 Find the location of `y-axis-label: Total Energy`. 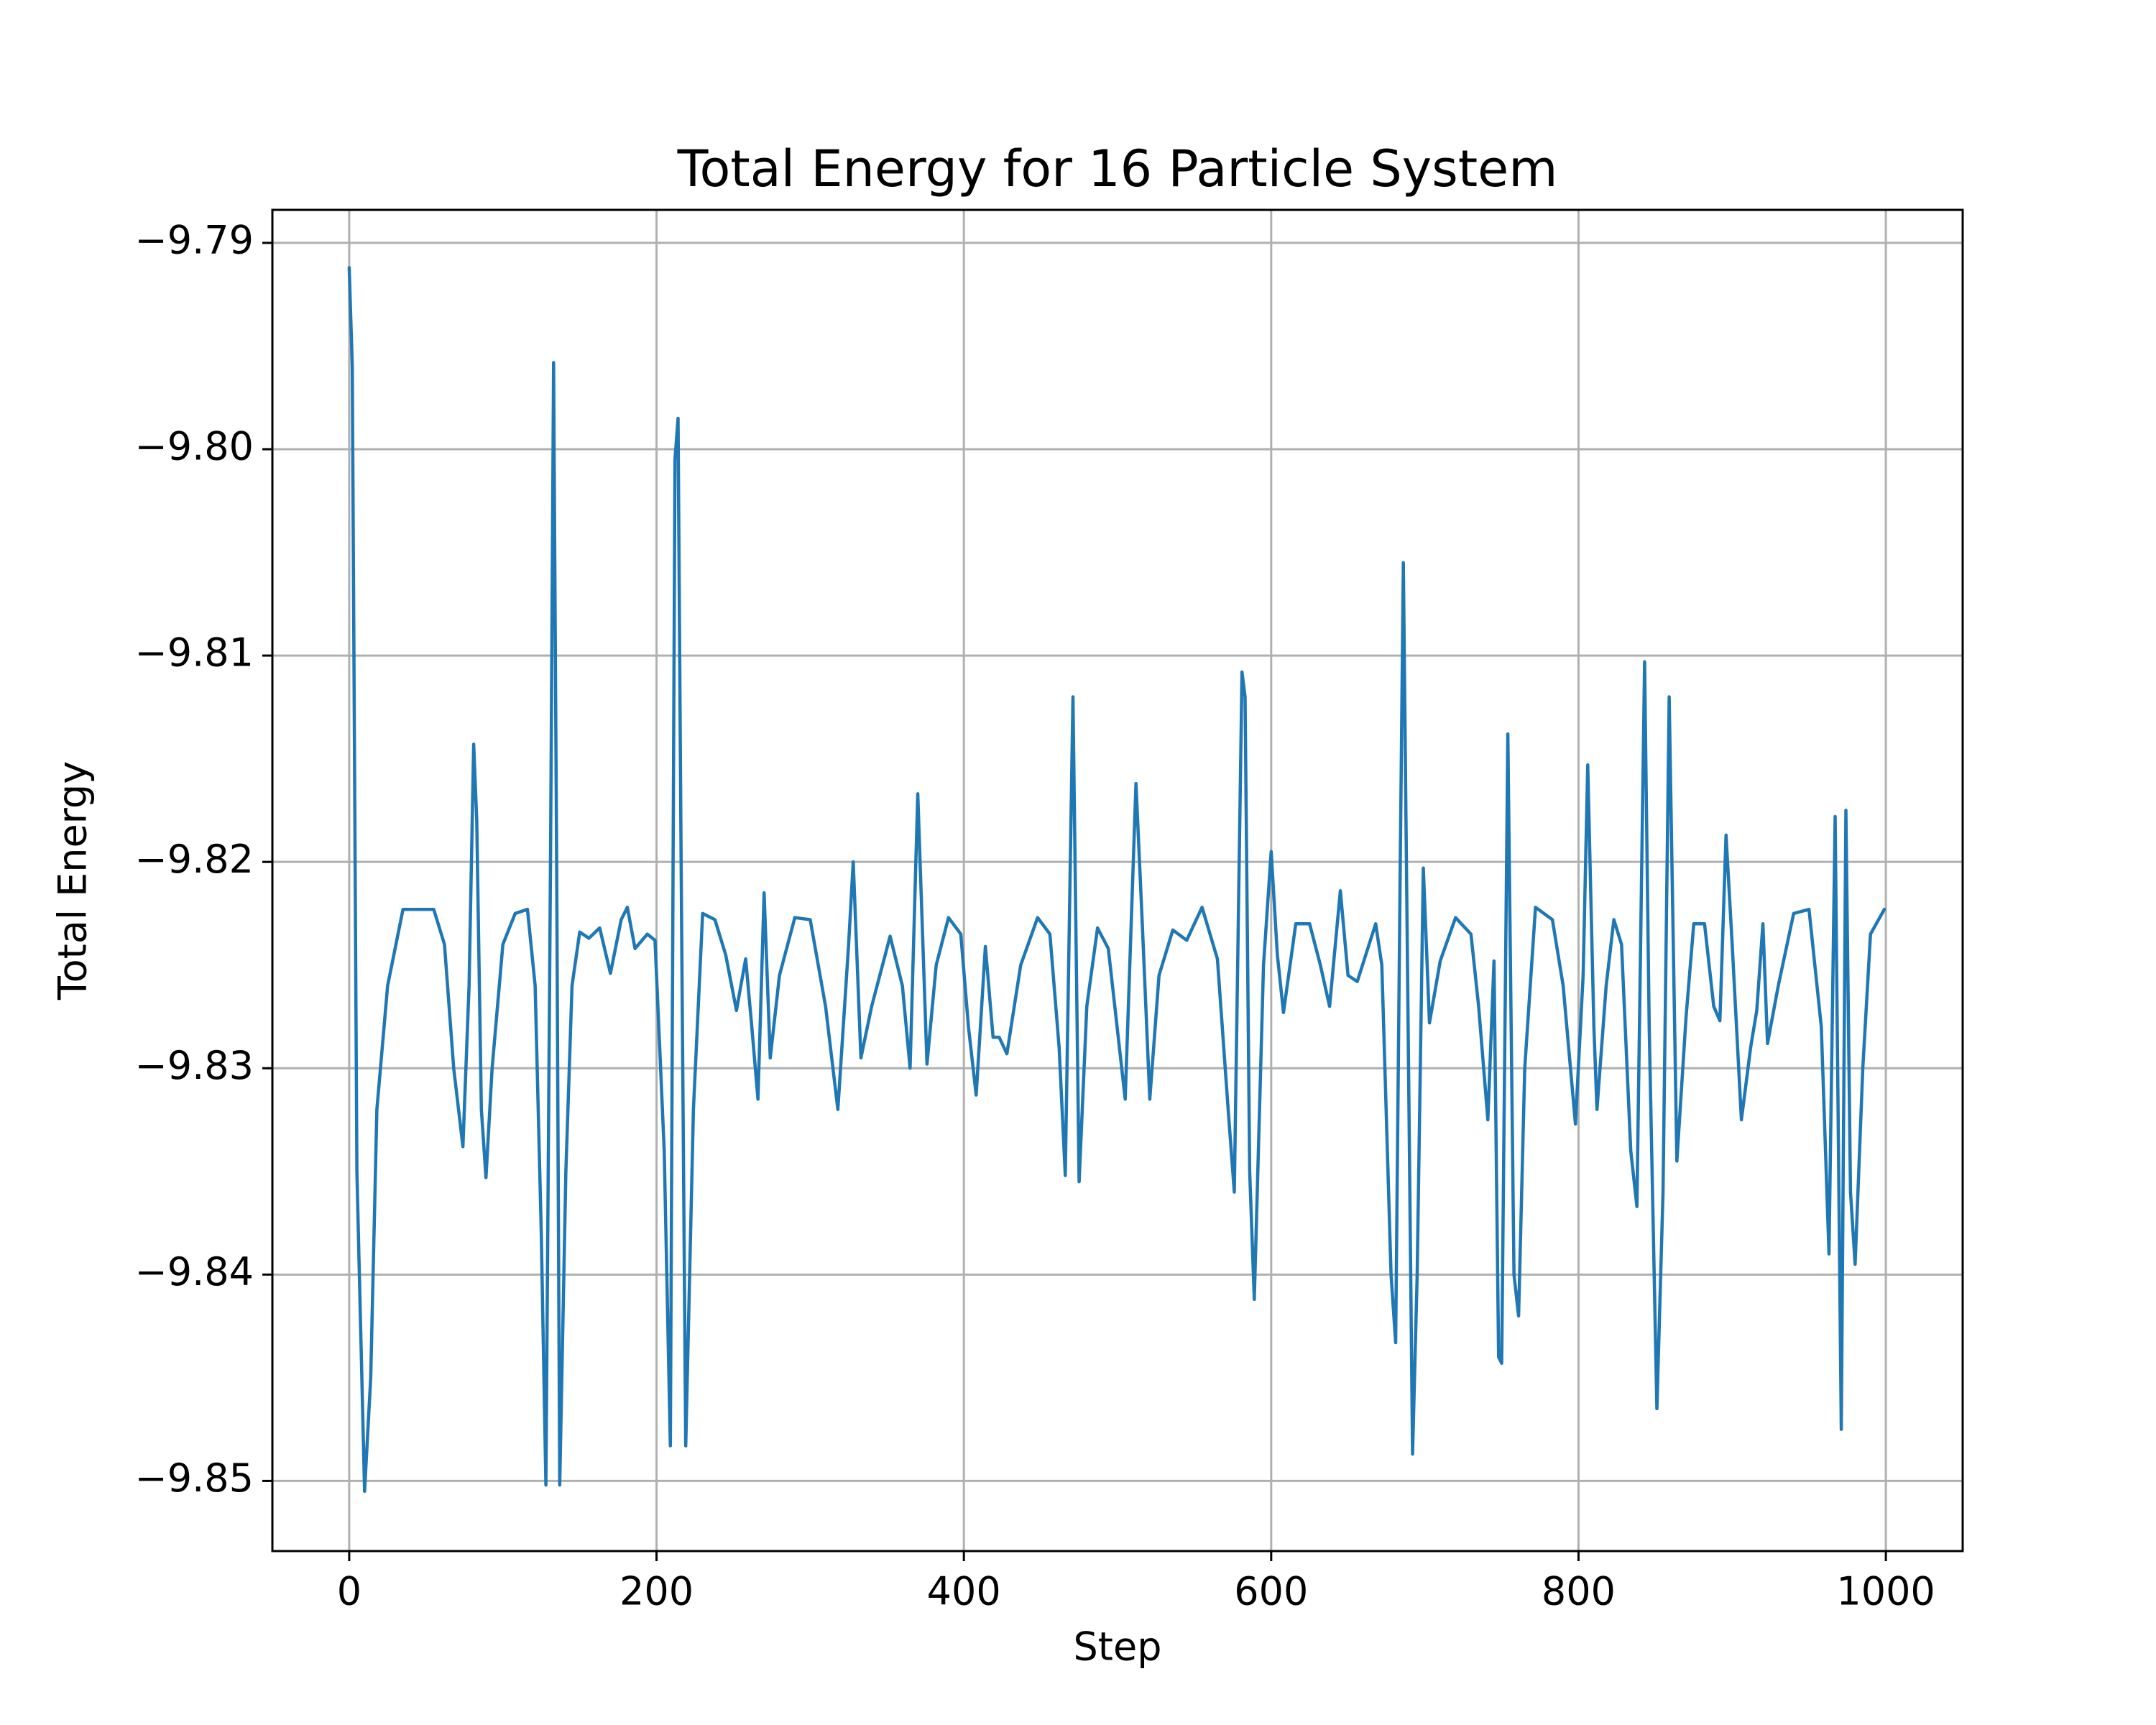

y-axis-label: Total Energy is located at coordinates (73, 880).